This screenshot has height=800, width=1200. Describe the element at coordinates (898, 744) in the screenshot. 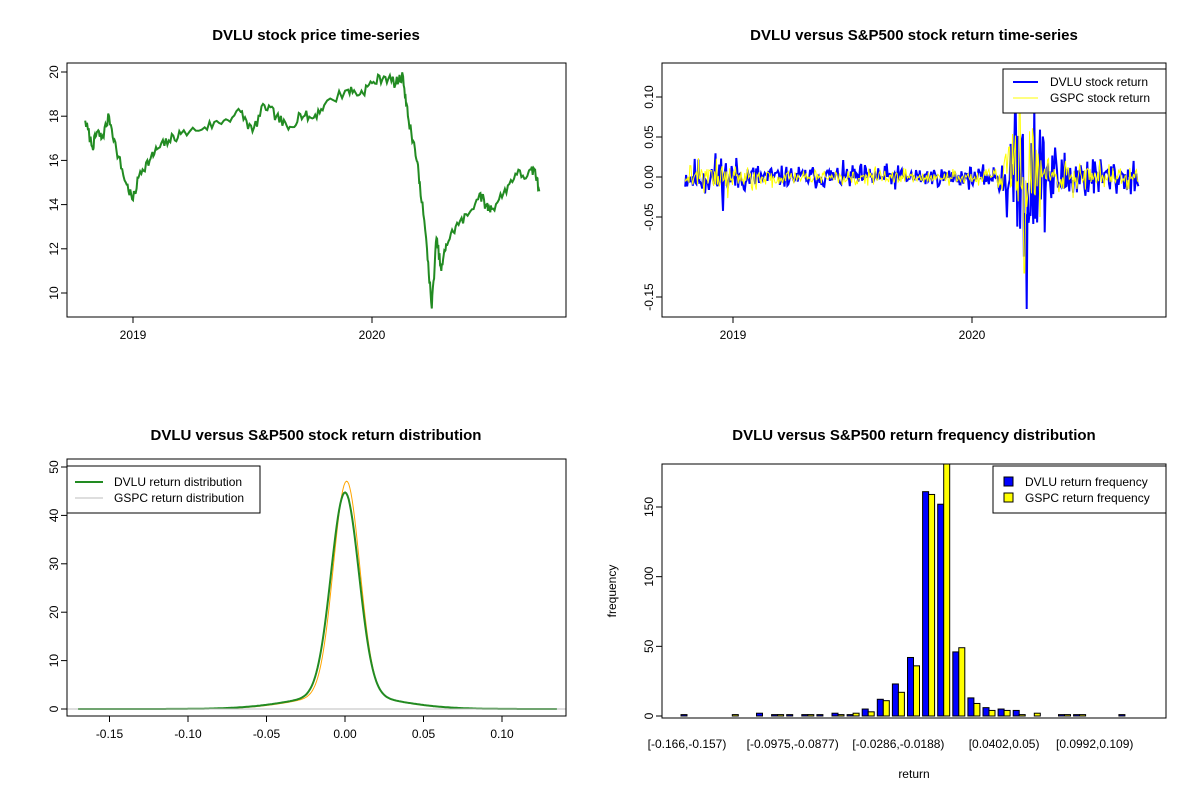

I see `x-tick-label: [-0.0286,-0.0188)` at that location.